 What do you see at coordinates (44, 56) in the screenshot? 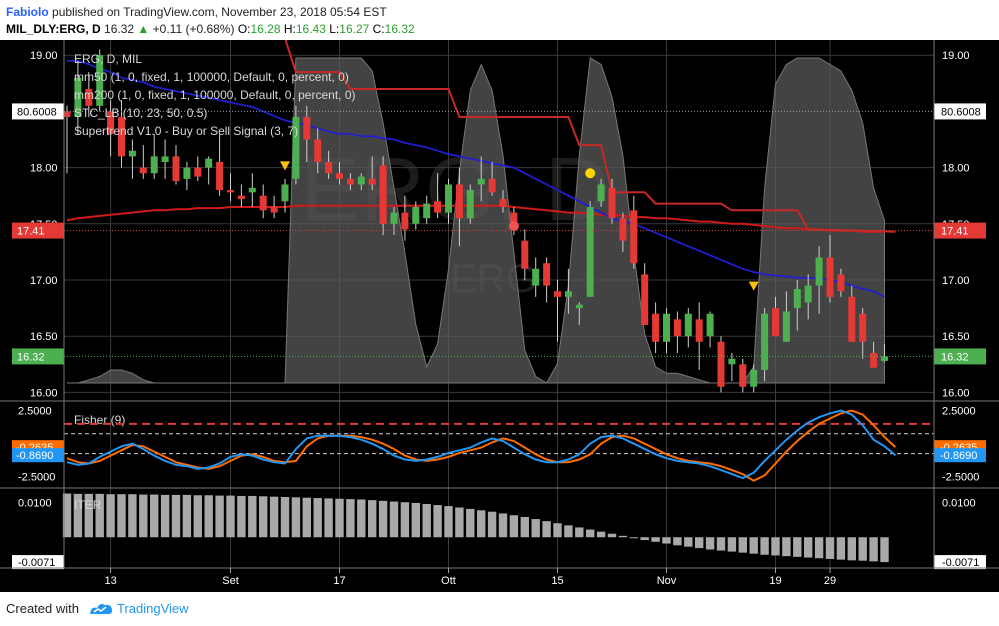
I see `left-tick-label: 19.00` at bounding box center [44, 56].